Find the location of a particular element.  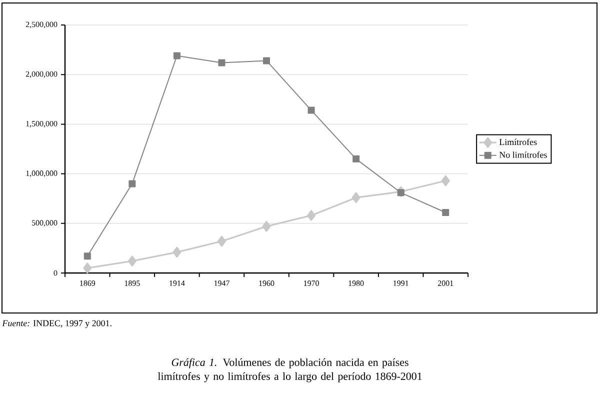

legend-label: Limítrofes is located at coordinates (518, 142).